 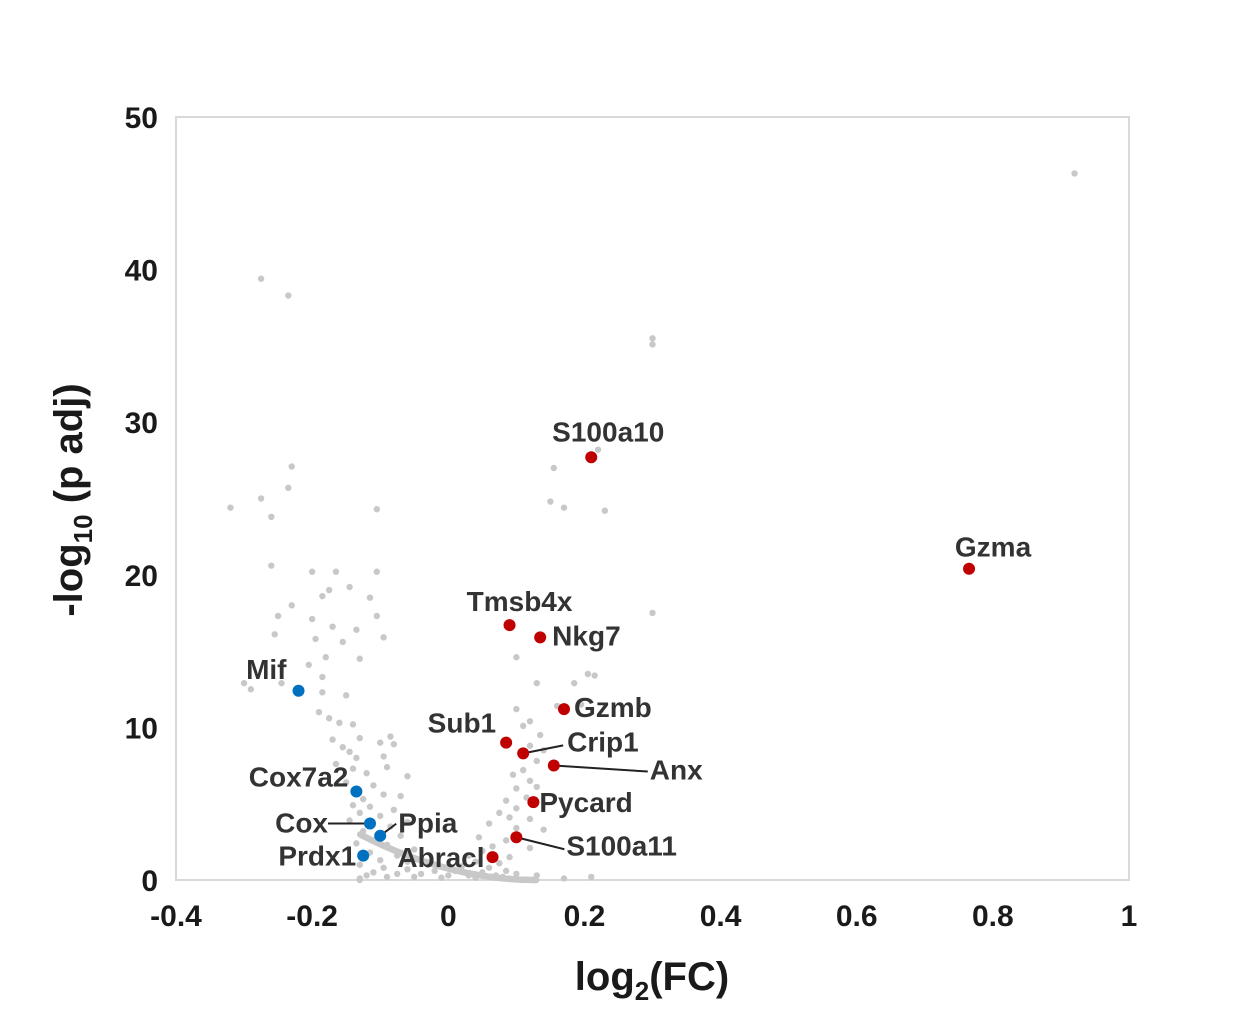 What do you see at coordinates (141, 576) in the screenshot?
I see `y-tick-label: 20` at bounding box center [141, 576].